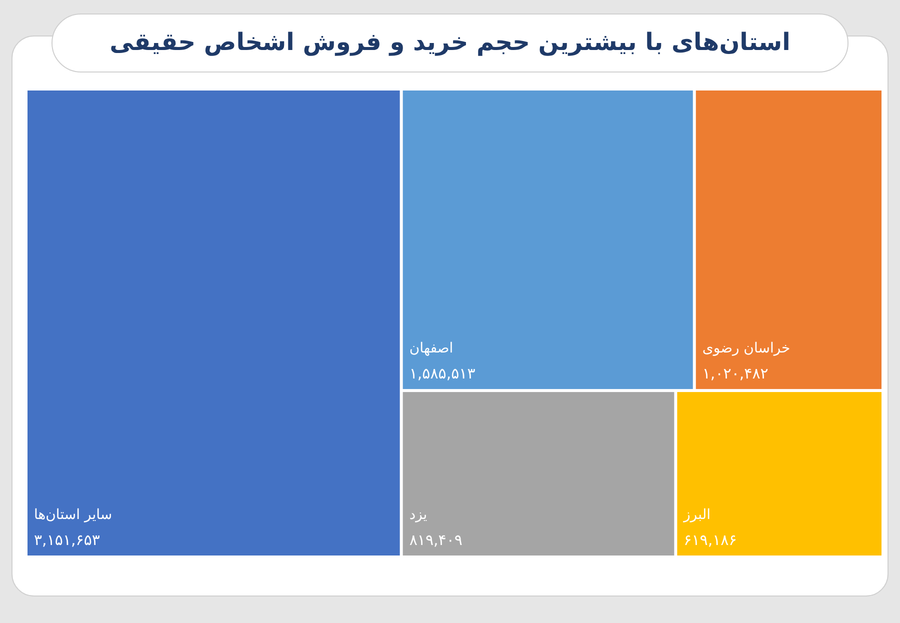  I want to click on data-label: ۱,۵۸۵,۵۱۳, so click(442, 373).